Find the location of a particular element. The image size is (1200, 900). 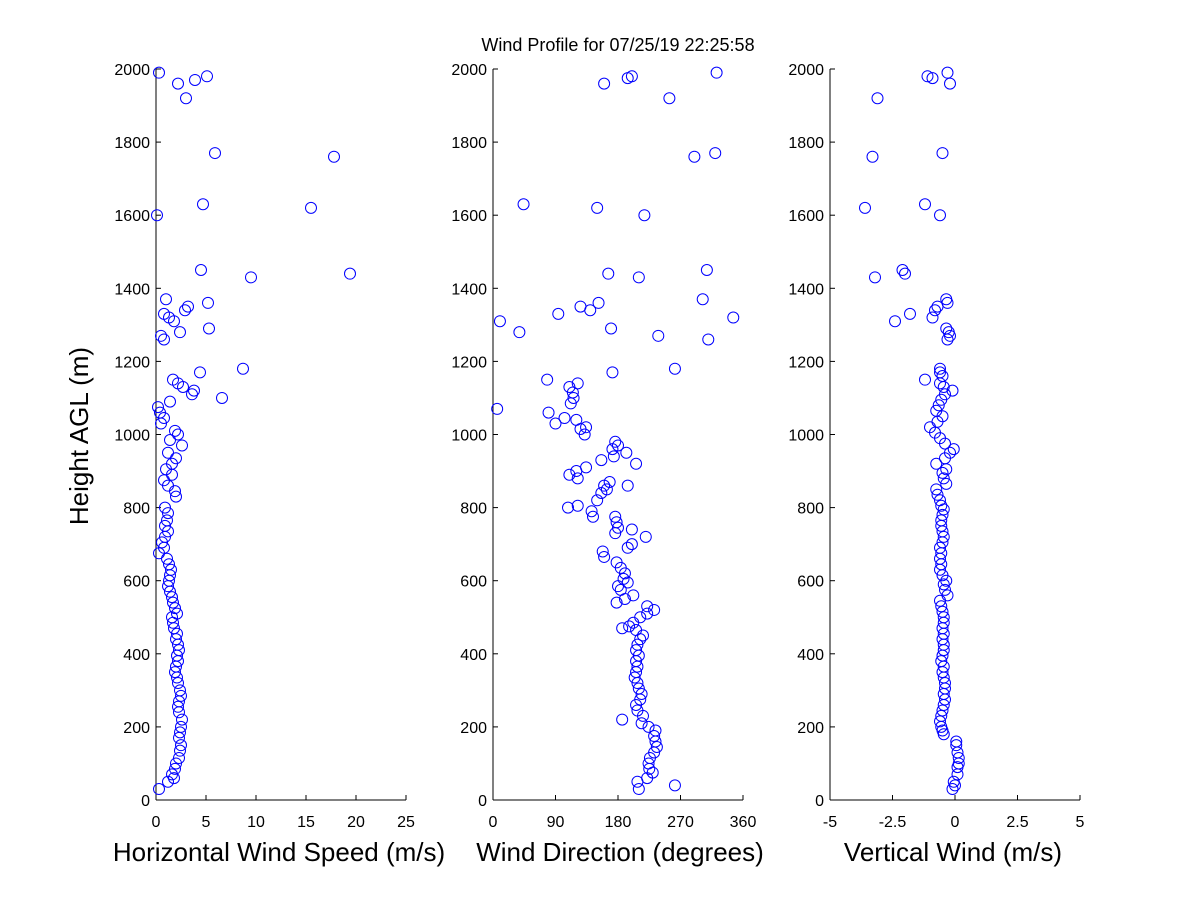

direction-x-tick-label: 180 is located at coordinates (618, 822).